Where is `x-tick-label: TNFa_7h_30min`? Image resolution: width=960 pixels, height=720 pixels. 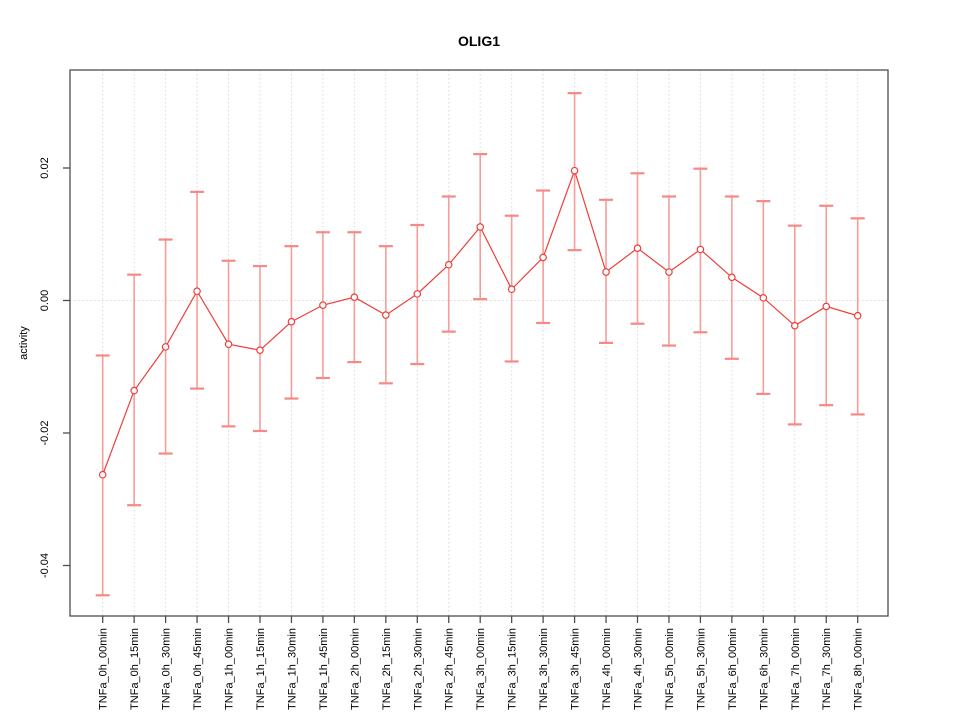
x-tick-label: TNFa_7h_30min is located at coordinates (827, 669).